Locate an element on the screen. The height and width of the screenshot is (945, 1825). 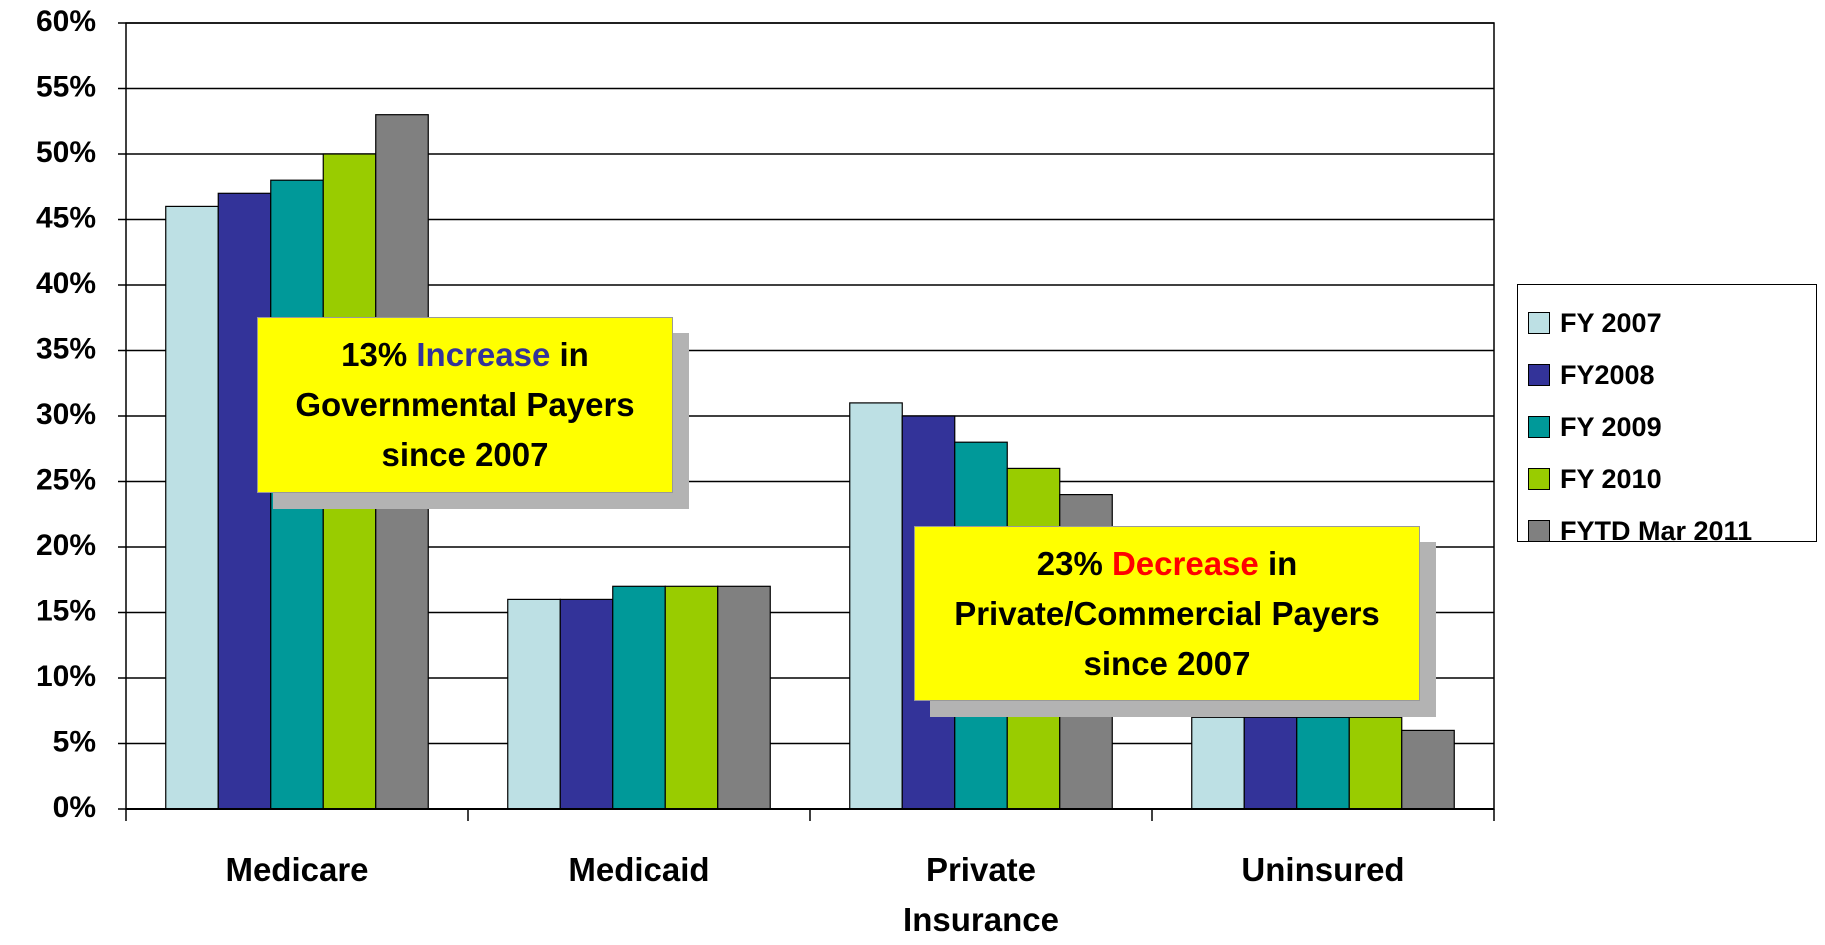
y-tick-label: 60% is located at coordinates (66, 21).